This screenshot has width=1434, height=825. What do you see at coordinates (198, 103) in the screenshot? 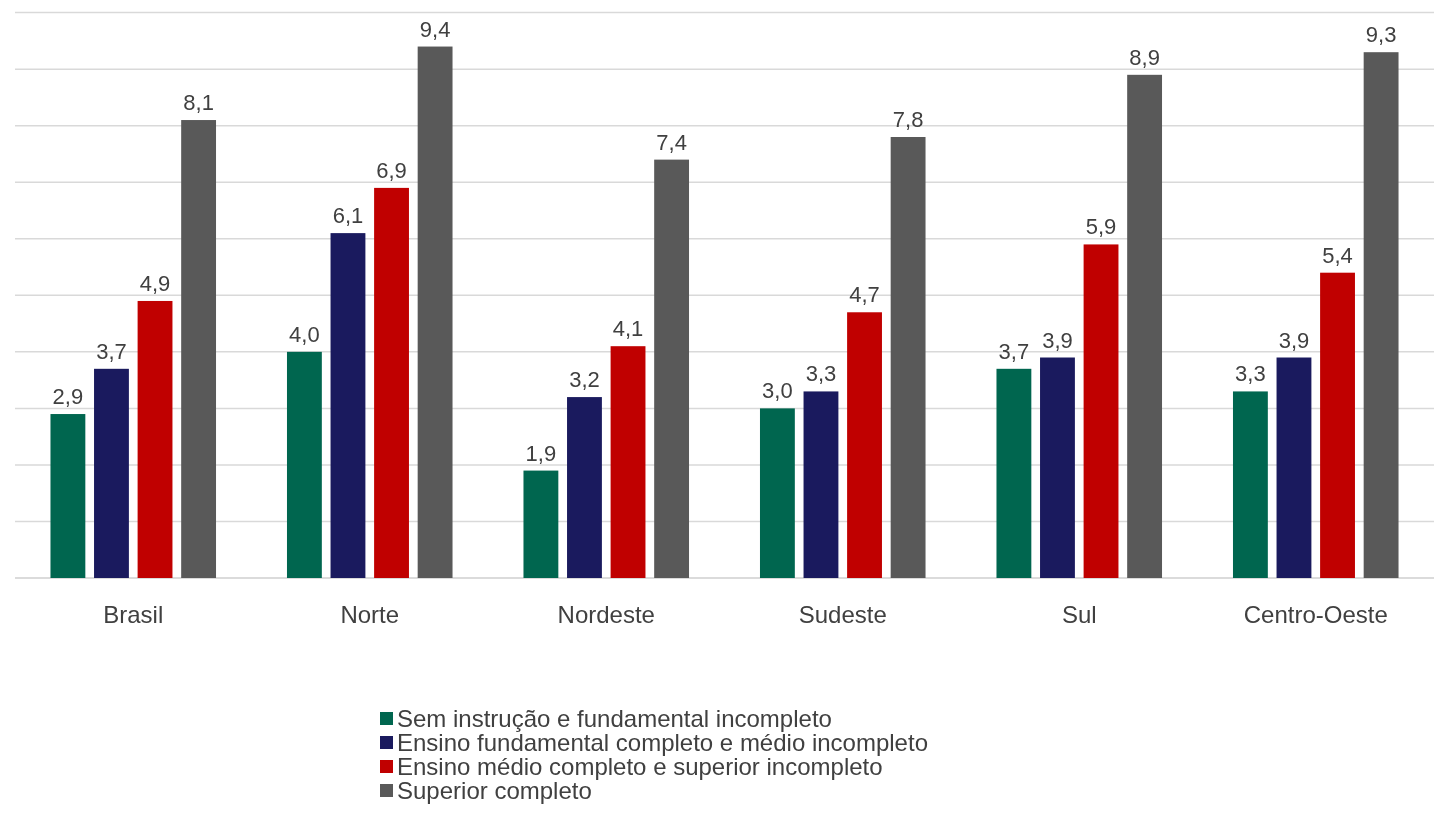
I see `data-label: 8,1` at bounding box center [198, 103].